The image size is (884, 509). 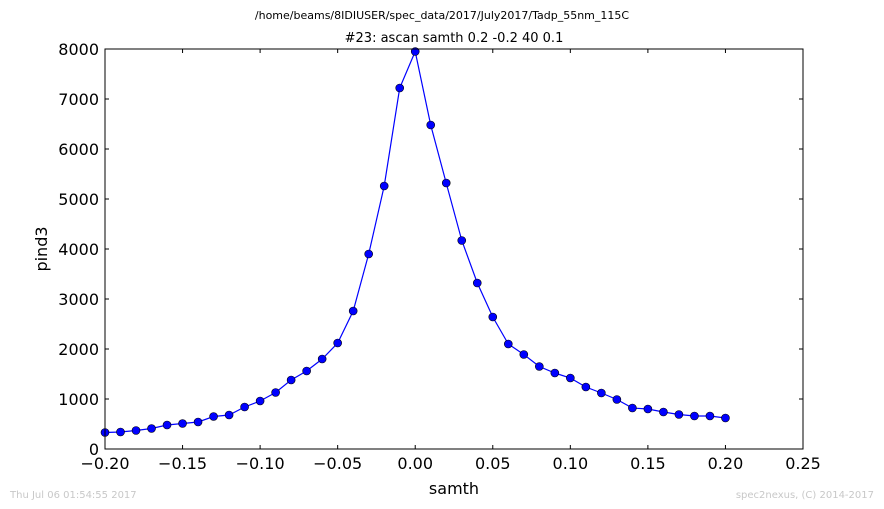 I want to click on x-tick-label: −0.10, so click(x=260, y=463).